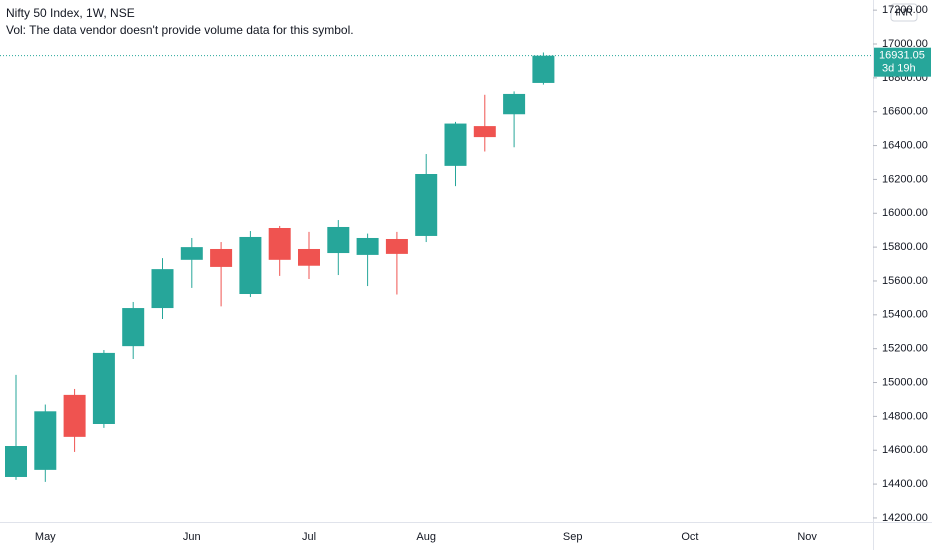 This screenshot has height=550, width=932. Describe the element at coordinates (905, 382) in the screenshot. I see `y-tick-label: 15000.00` at that location.